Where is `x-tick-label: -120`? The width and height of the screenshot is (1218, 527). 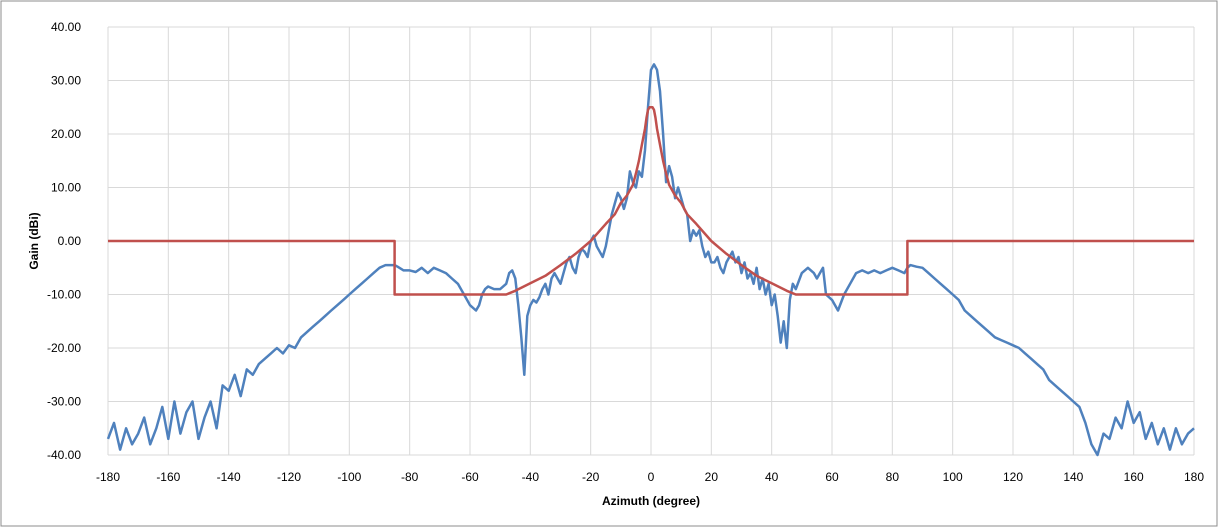
x-tick-label: -120 is located at coordinates (289, 477).